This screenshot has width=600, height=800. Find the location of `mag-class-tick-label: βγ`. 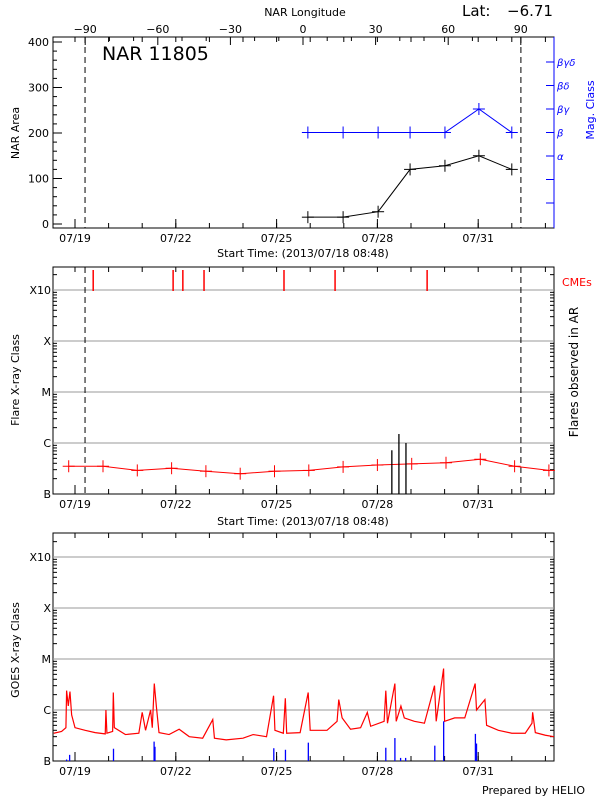

mag-class-tick-label: βγ is located at coordinates (563, 110).